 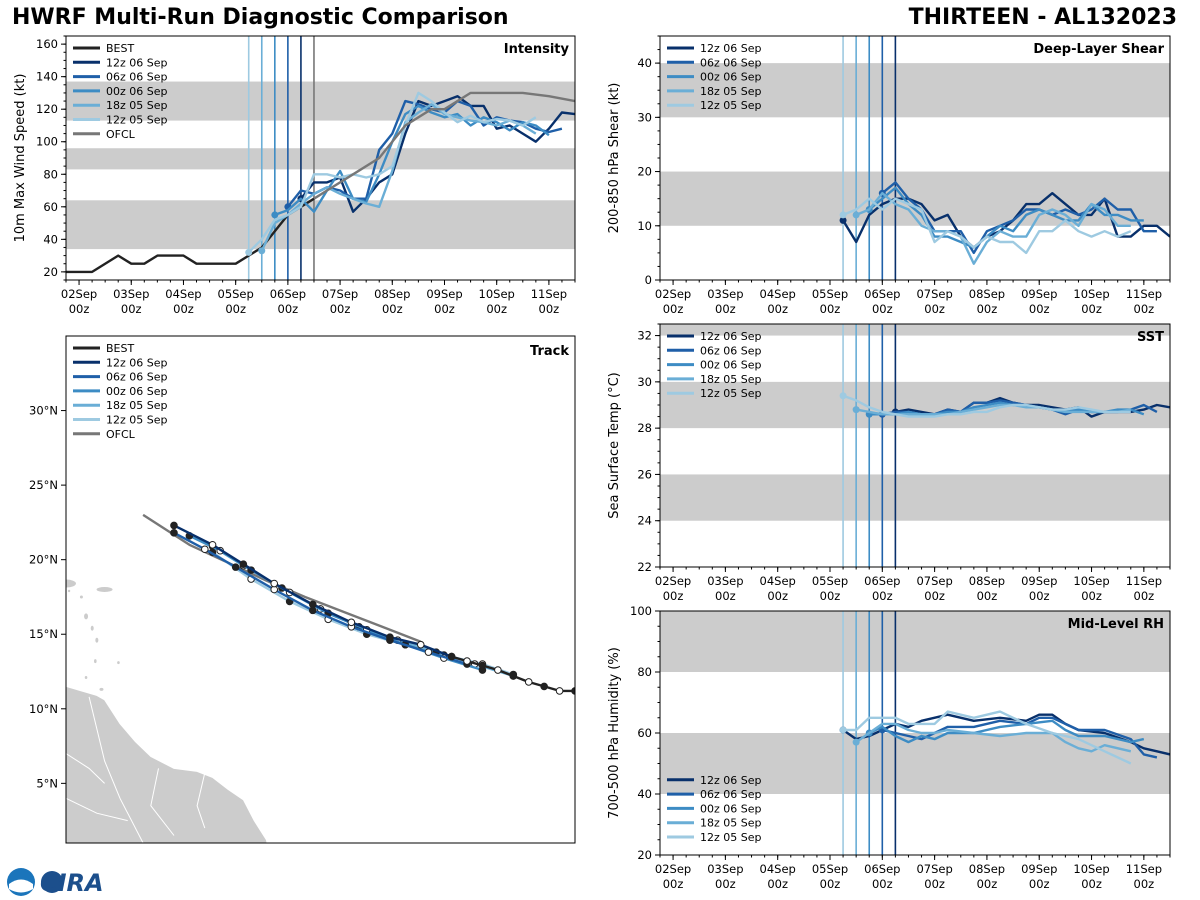 What do you see at coordinates (882, 869) in the screenshot?
I see `rh-xtick-label-4: 06Sep` at bounding box center [882, 869].